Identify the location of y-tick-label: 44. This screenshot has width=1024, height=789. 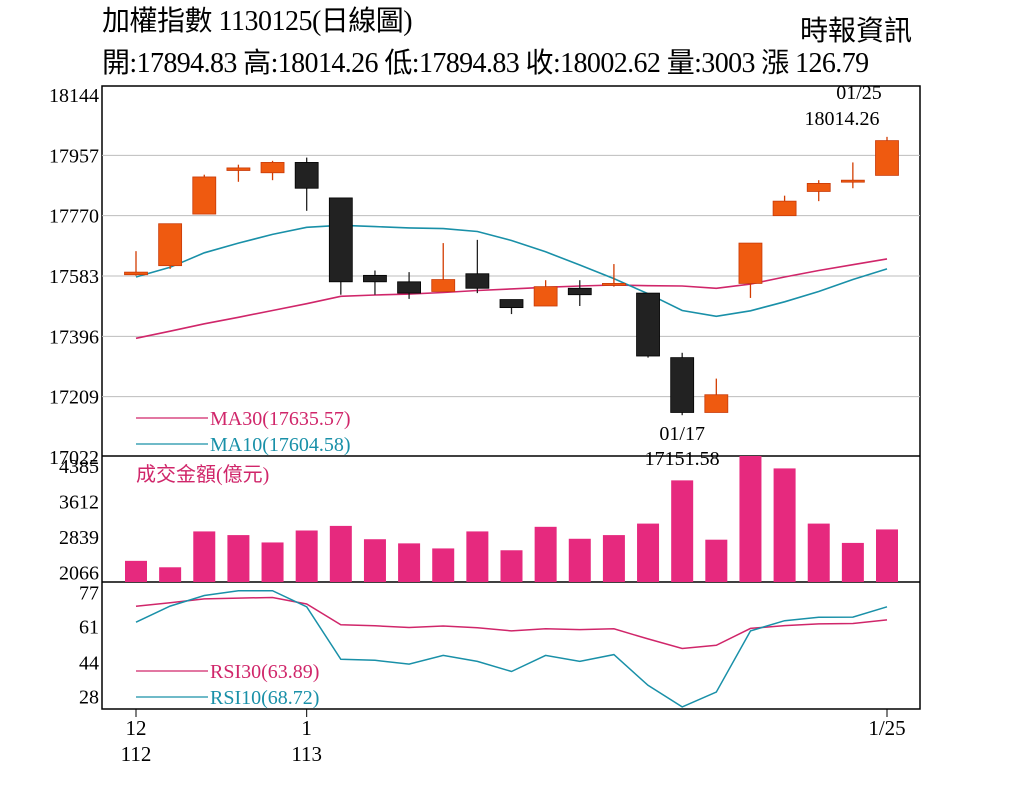
(89, 663).